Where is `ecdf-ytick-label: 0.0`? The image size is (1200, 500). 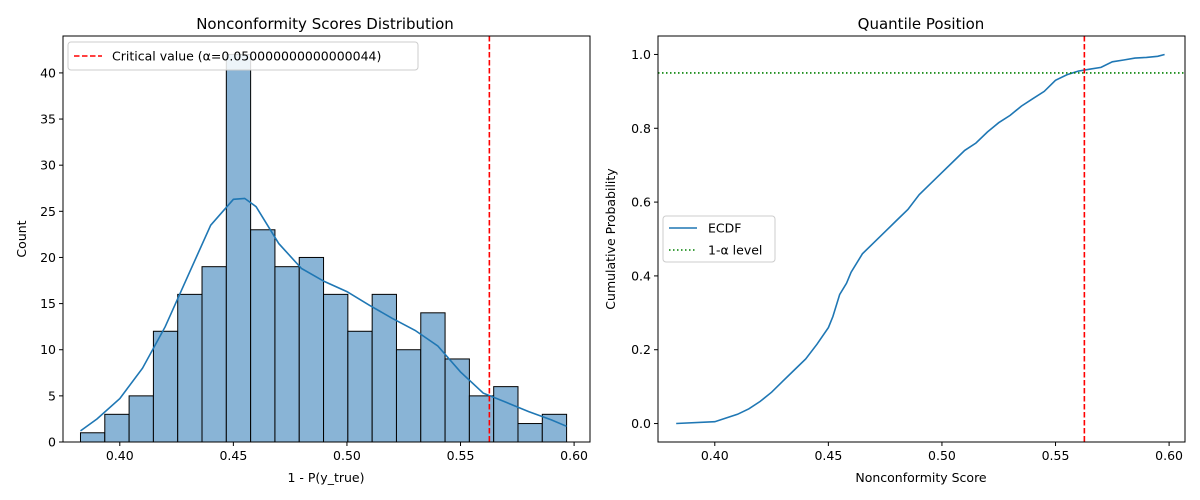
ecdf-ytick-label: 0.0 is located at coordinates (641, 423).